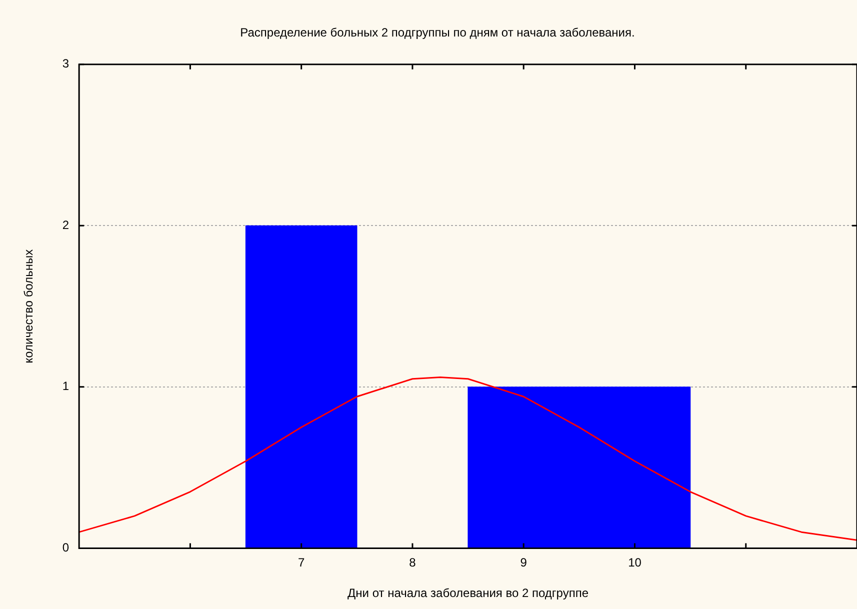  Describe the element at coordinates (29, 306) in the screenshot. I see `y-axis-title: количество больных` at that location.